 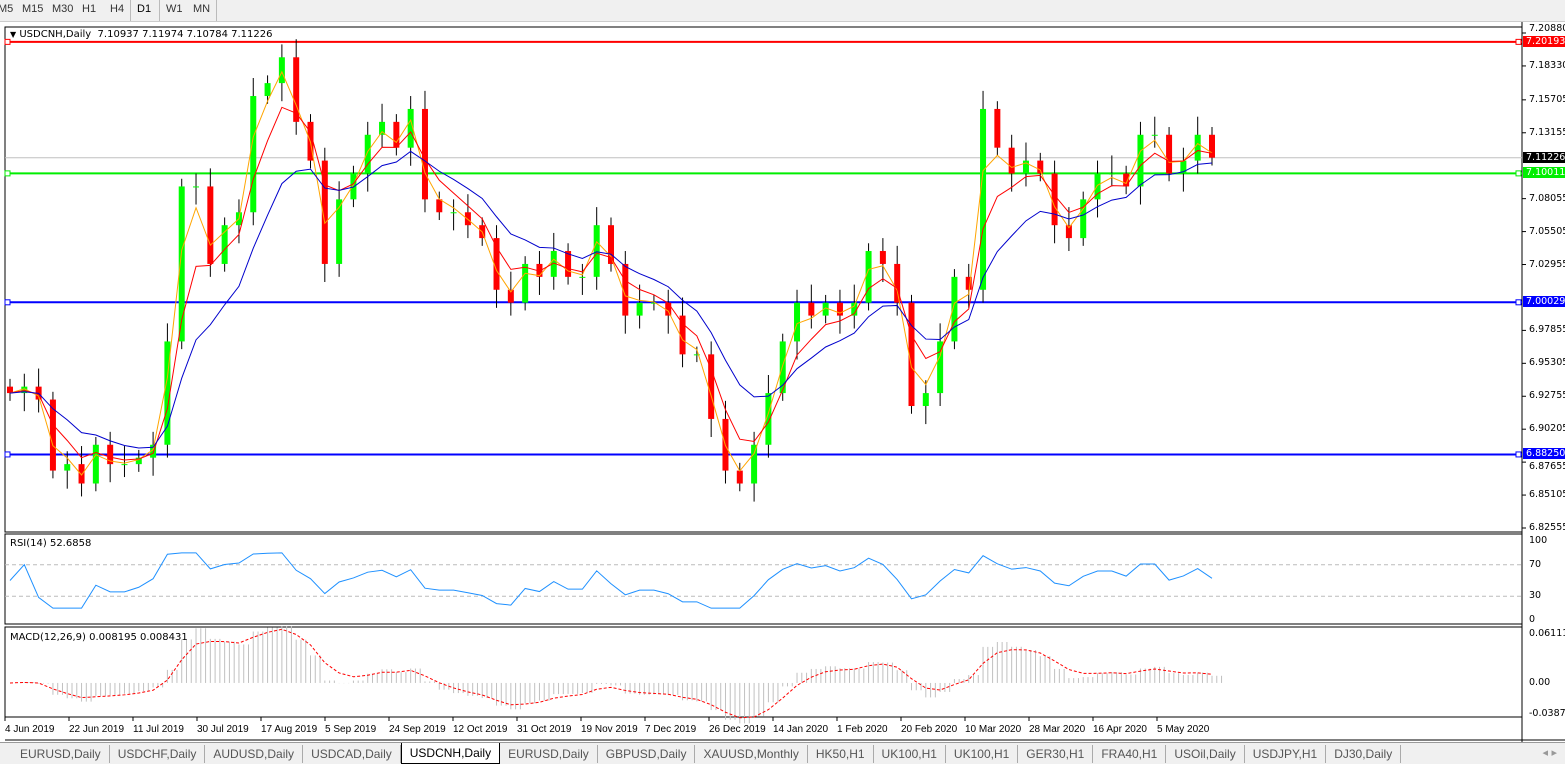 I want to click on chart-tab: HK50,H1, so click(x=841, y=754).